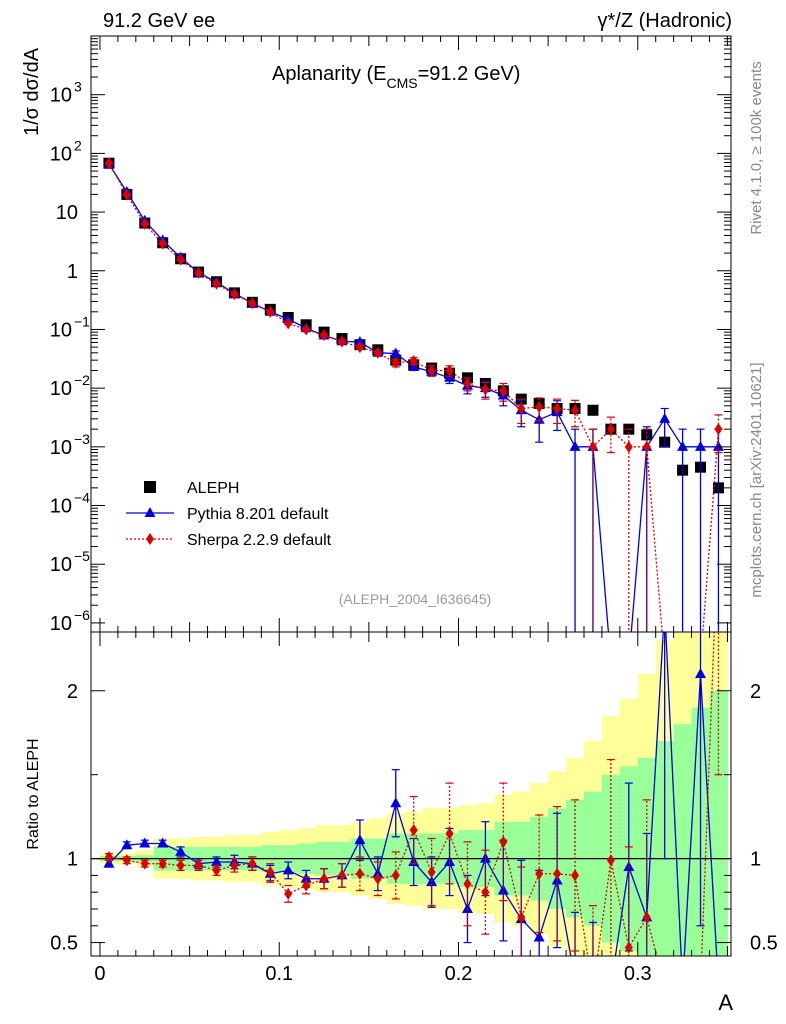  I want to click on y-tick-exponent: −5, so click(82, 556).